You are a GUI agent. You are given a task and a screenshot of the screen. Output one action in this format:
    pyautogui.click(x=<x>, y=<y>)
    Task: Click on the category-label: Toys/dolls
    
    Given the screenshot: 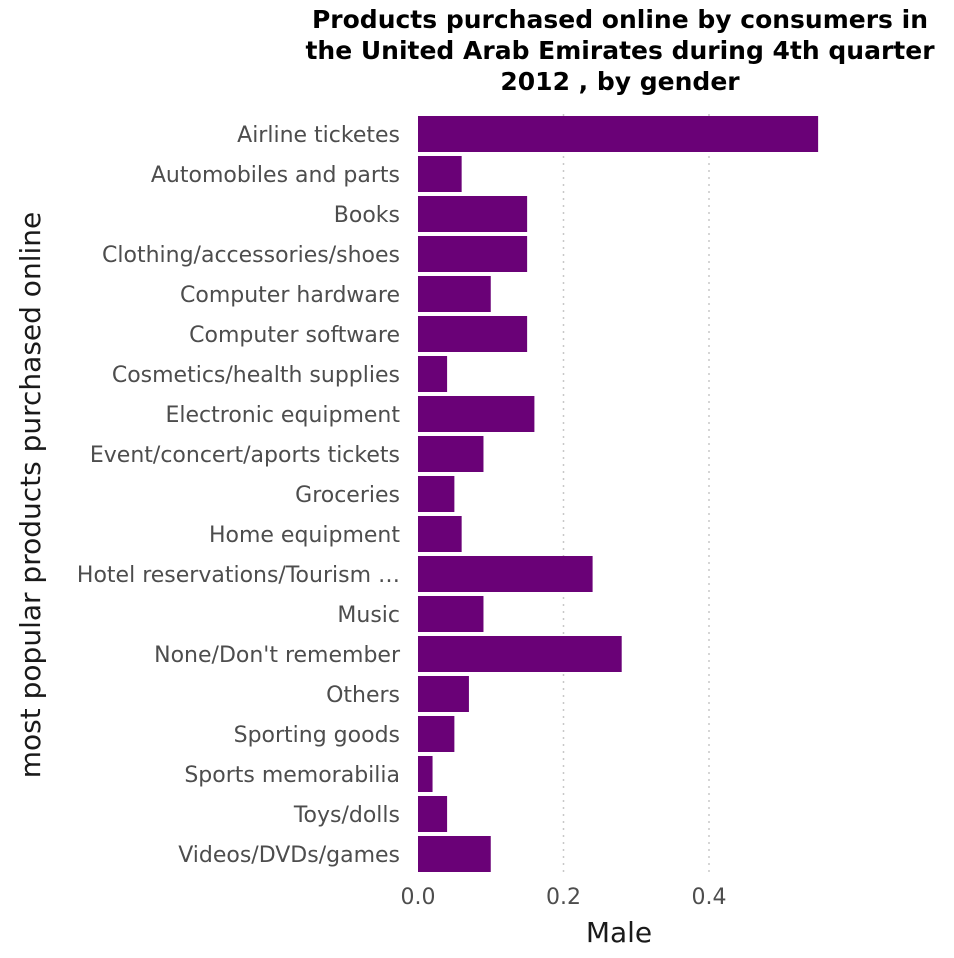 What is the action you would take?
    pyautogui.click(x=346, y=815)
    